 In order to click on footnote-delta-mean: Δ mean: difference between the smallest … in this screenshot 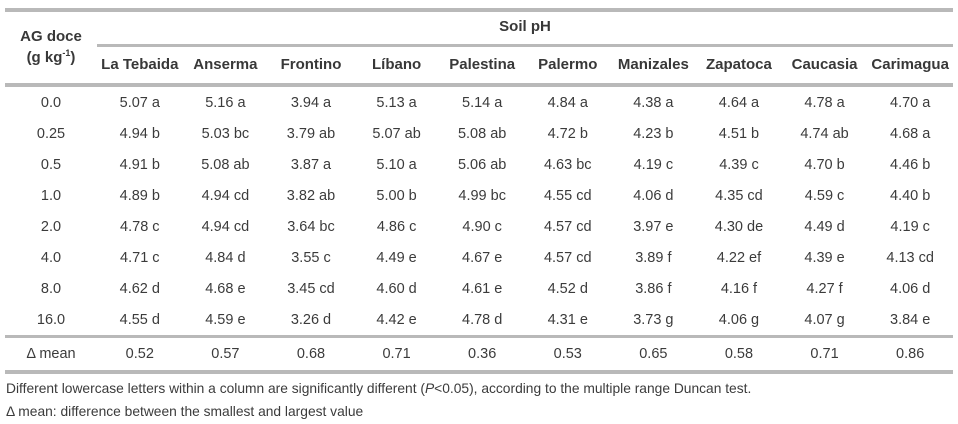, I will do `click(185, 411)`.